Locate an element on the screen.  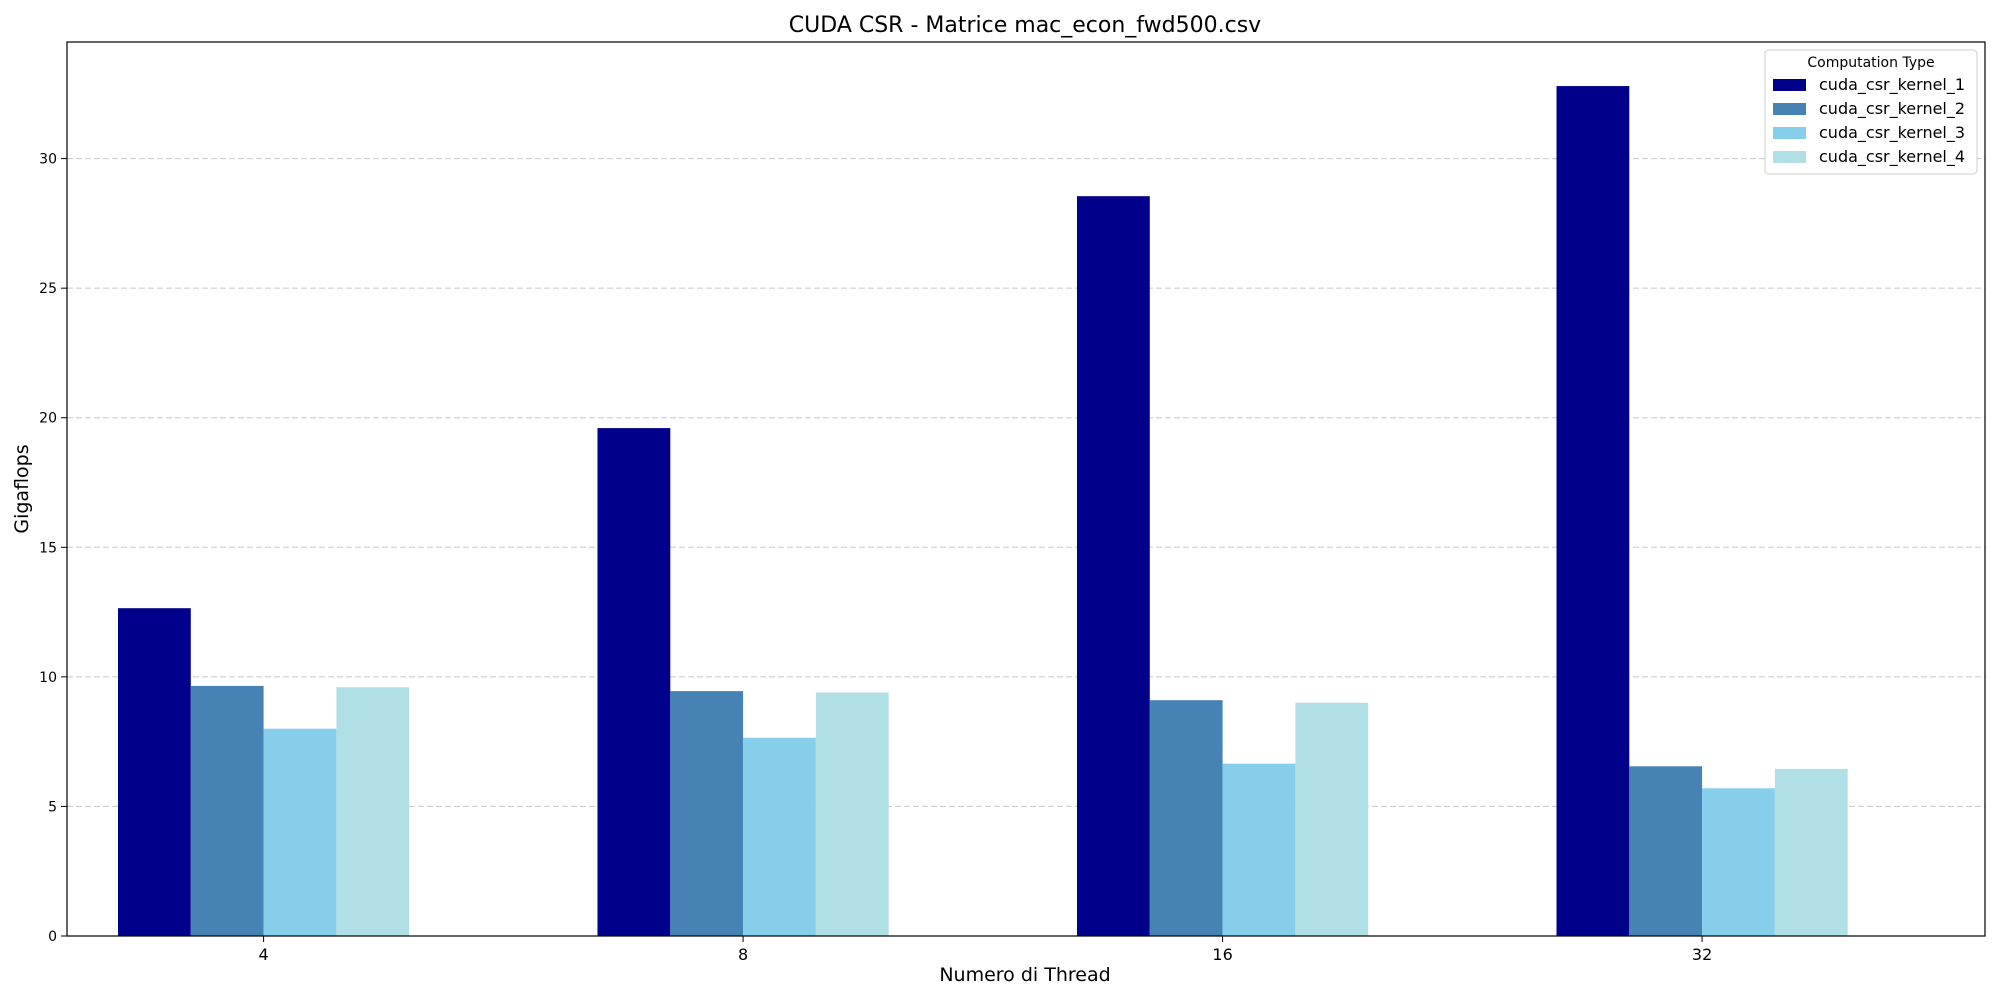
y-tick-label: 10 is located at coordinates (48, 678).